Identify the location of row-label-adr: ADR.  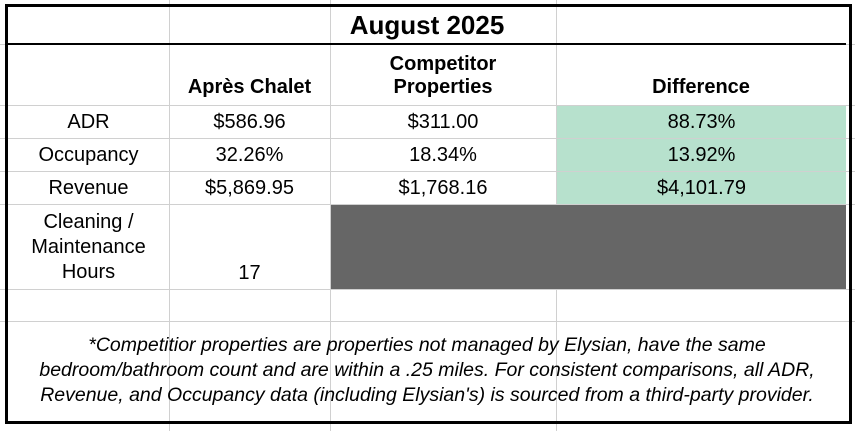
(88, 121).